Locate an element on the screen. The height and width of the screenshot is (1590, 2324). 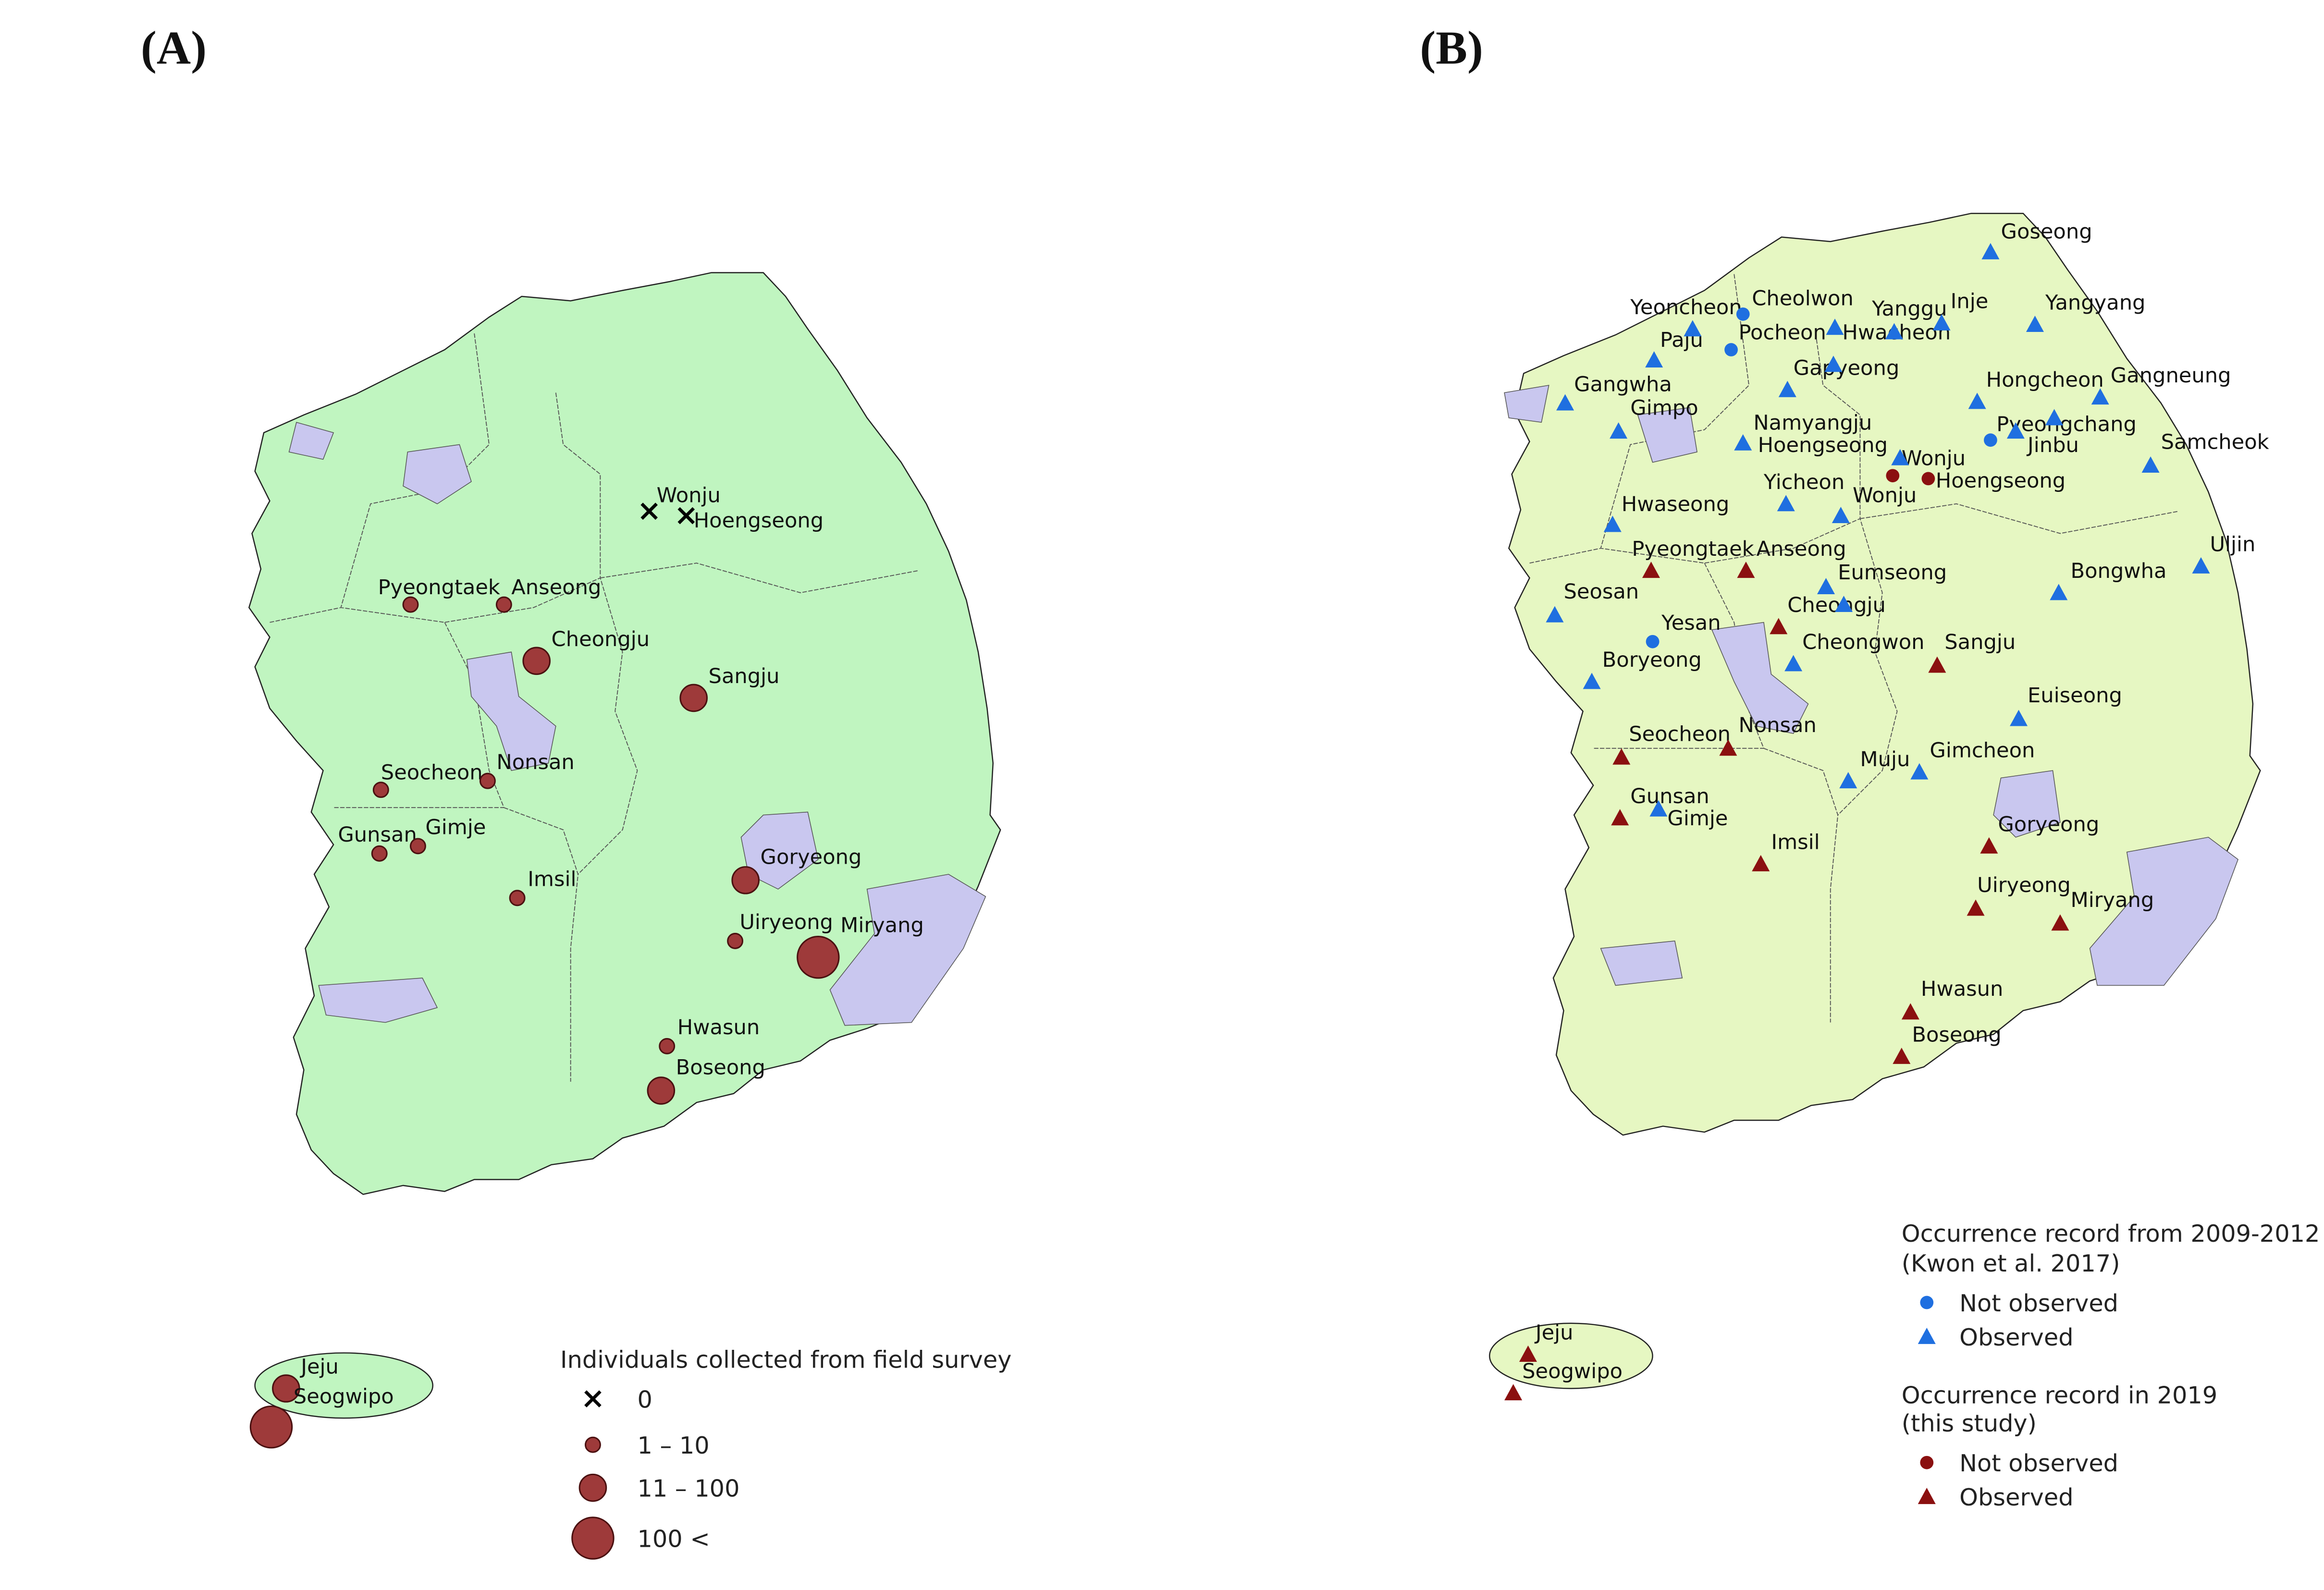
legend-title: (Kwon et al. 2017) is located at coordinates (2011, 1263).